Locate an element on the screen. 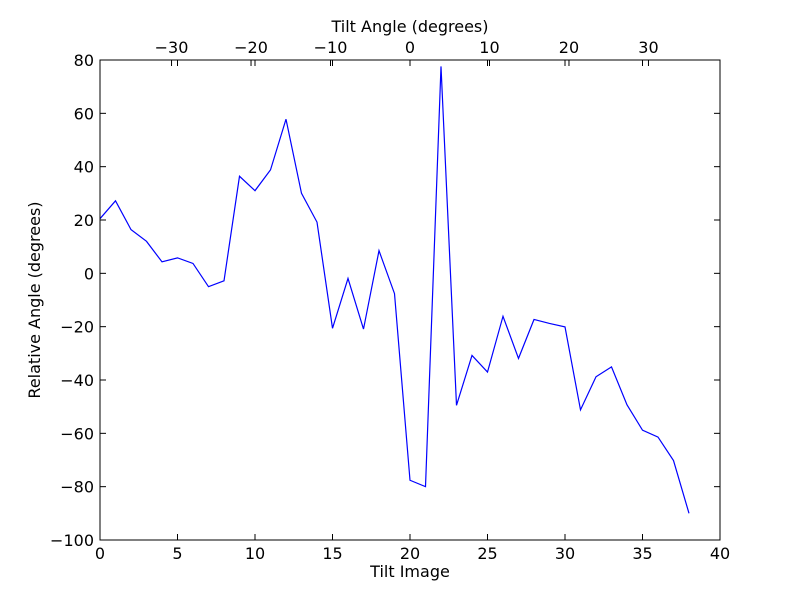  y-tick-label: 80 is located at coordinates (84, 60).